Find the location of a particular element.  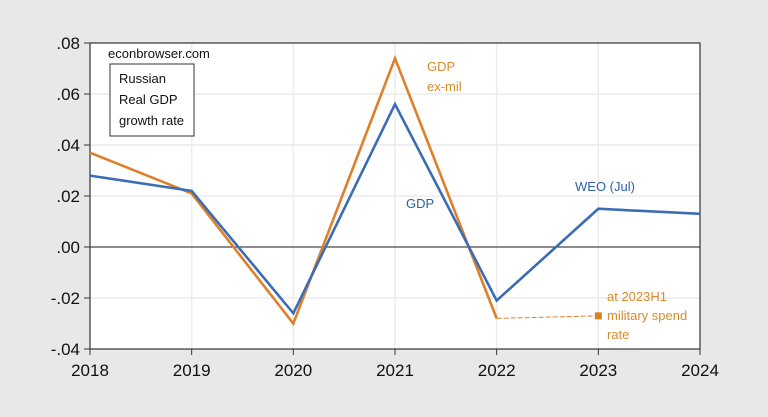

y-tick-label: .08 is located at coordinates (68, 43).